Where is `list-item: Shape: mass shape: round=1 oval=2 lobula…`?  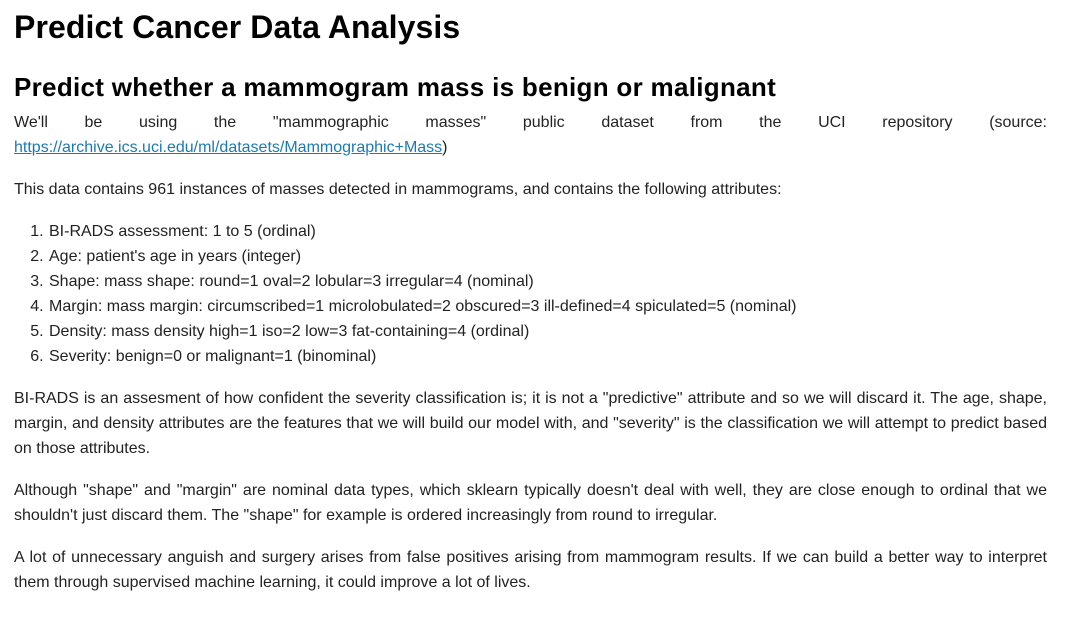
list-item: Shape: mass shape: round=1 oval=2 lobula… is located at coordinates (547, 281).